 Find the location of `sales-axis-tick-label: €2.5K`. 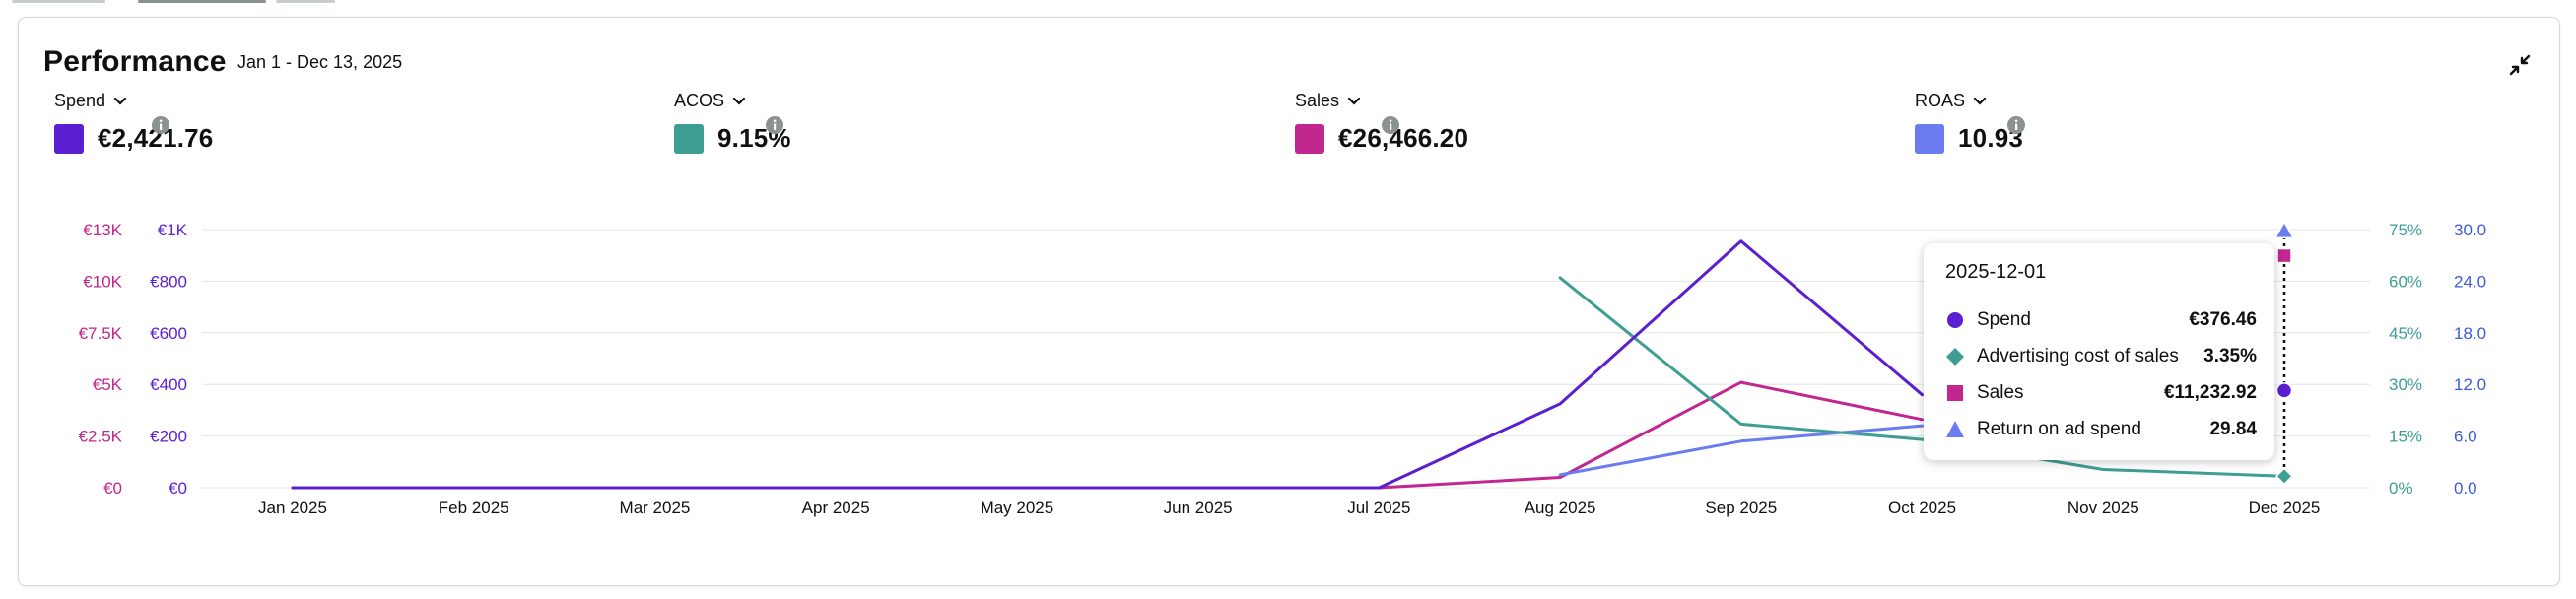

sales-axis-tick-label: €2.5K is located at coordinates (101, 437).